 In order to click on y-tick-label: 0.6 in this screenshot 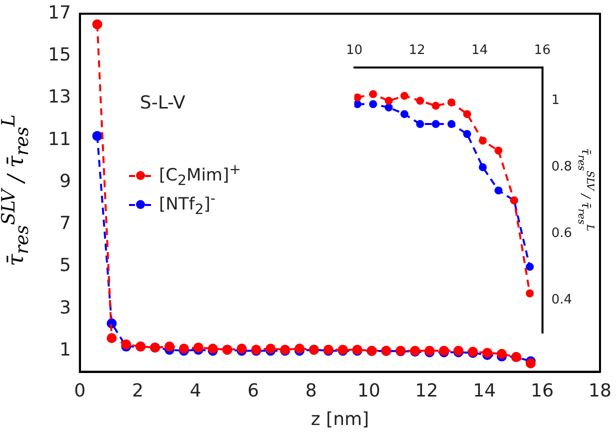, I will do `click(561, 233)`.